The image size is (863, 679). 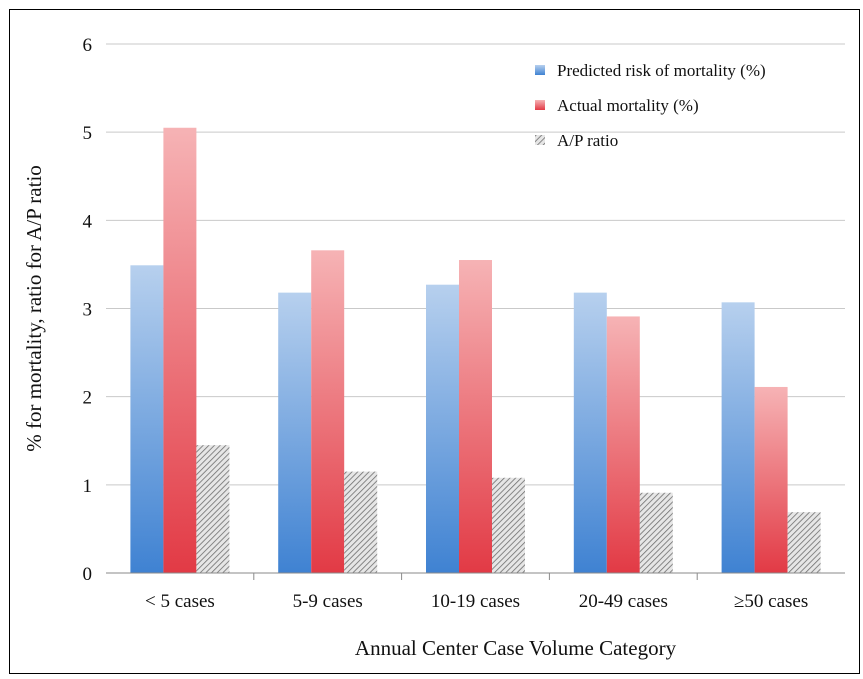 What do you see at coordinates (475, 601) in the screenshot?
I see `x-tick-label: 10-19 cases` at bounding box center [475, 601].